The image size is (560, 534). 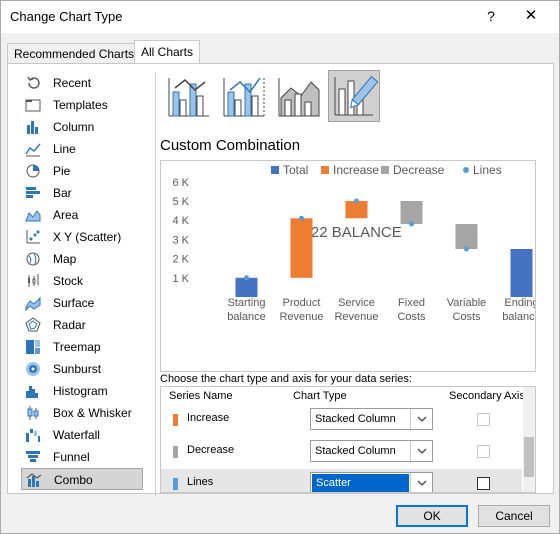 I want to click on histogram-chart-icon, so click(x=32, y=392).